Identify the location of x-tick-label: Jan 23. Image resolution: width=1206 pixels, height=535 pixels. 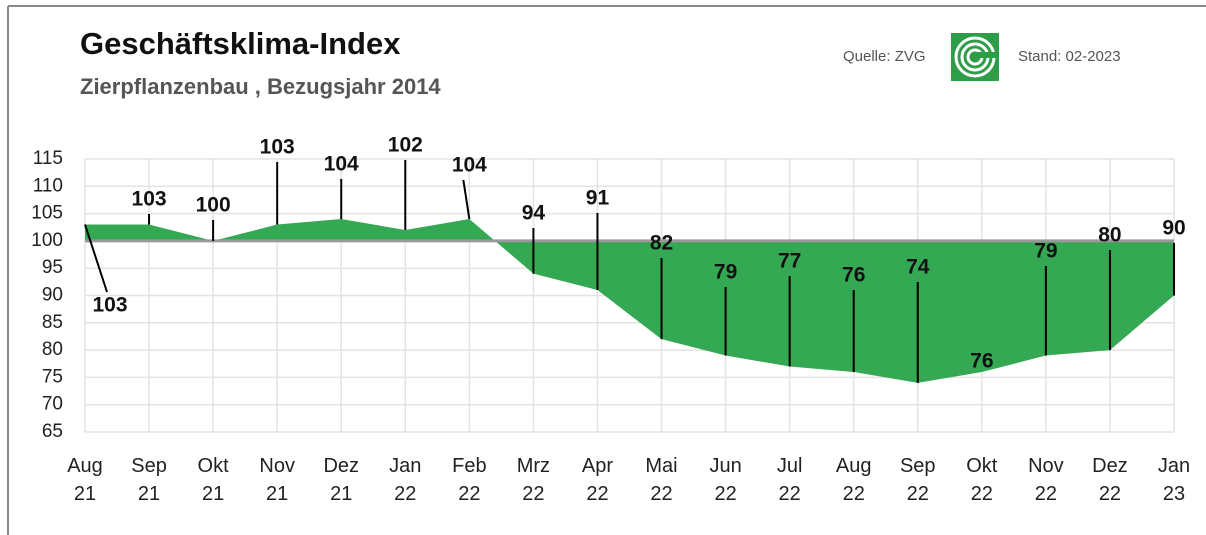
(1174, 480).